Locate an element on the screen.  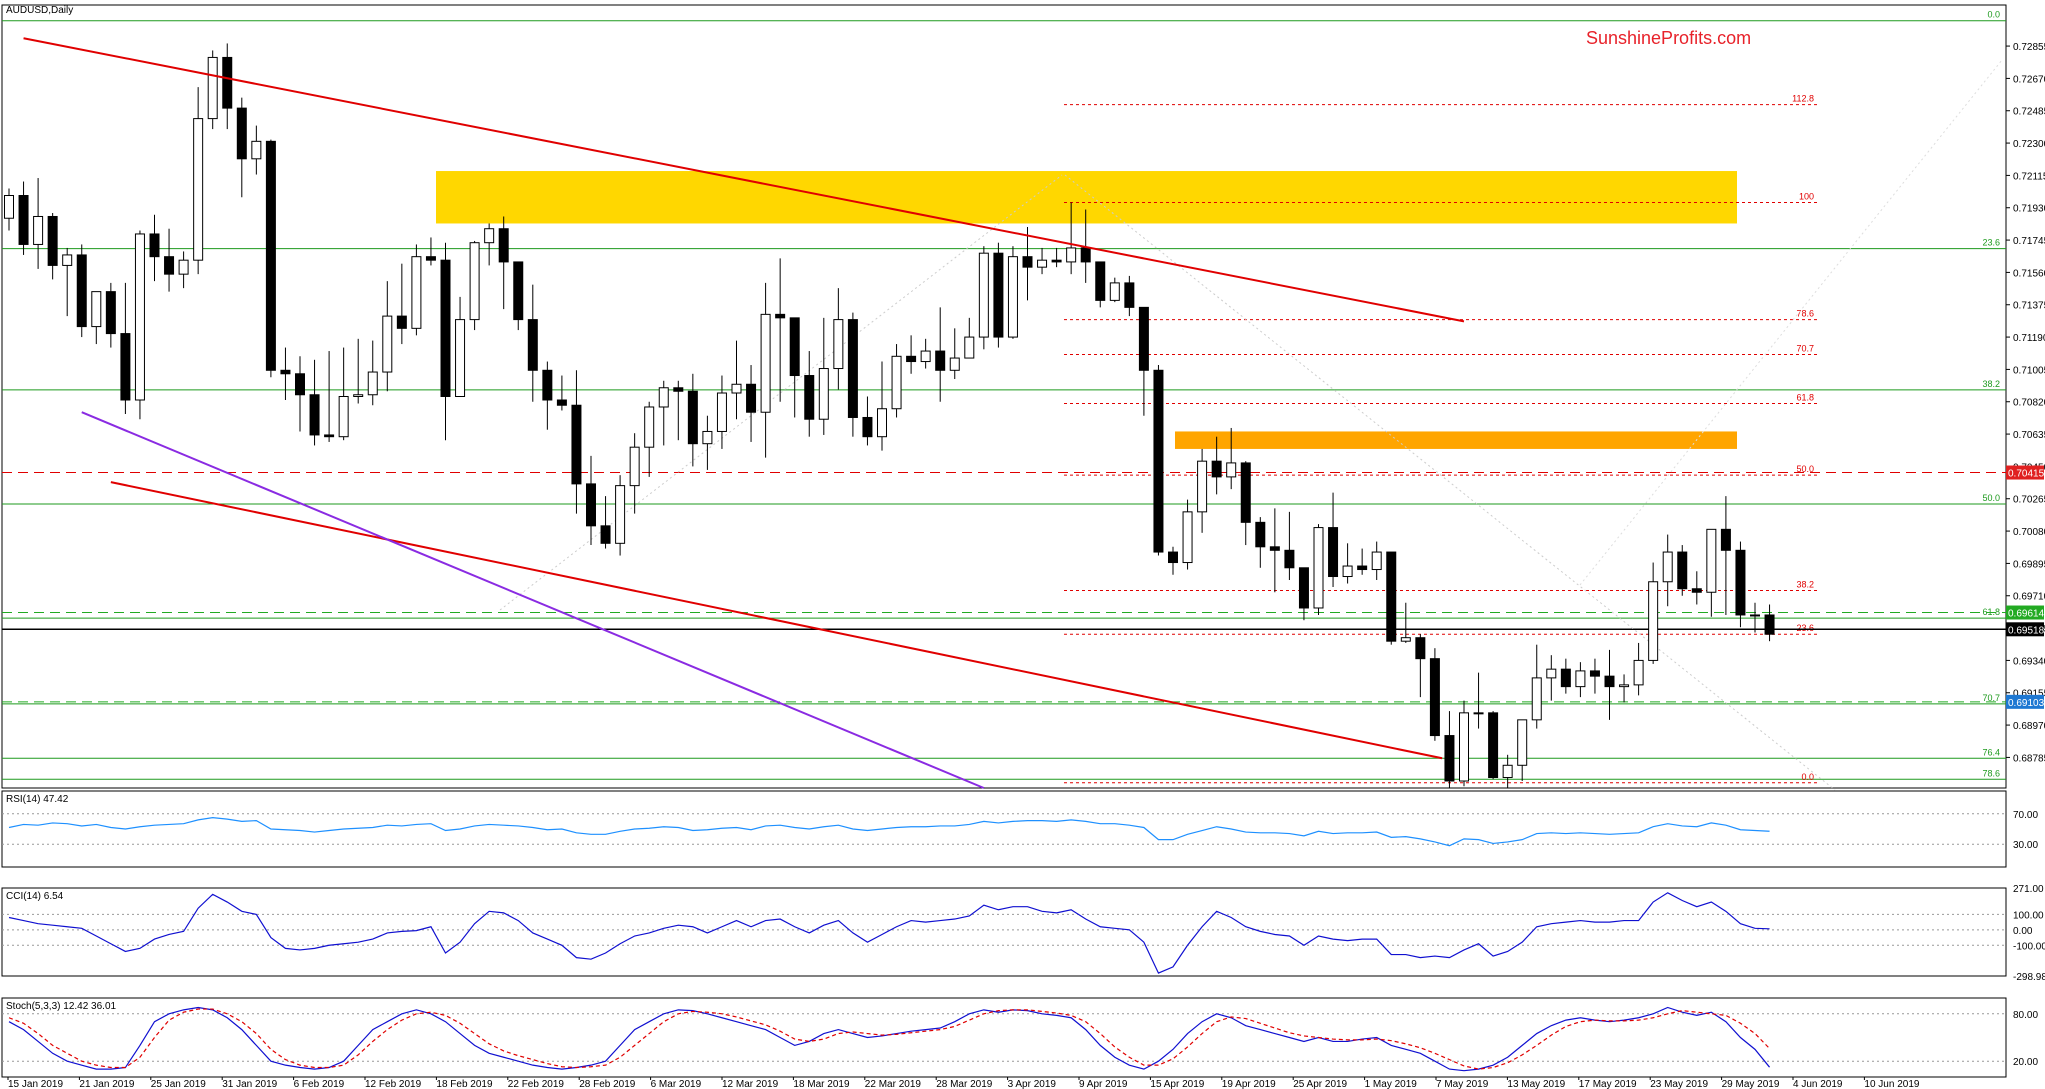
date-label: 7 May 2019 is located at coordinates (1462, 1084).